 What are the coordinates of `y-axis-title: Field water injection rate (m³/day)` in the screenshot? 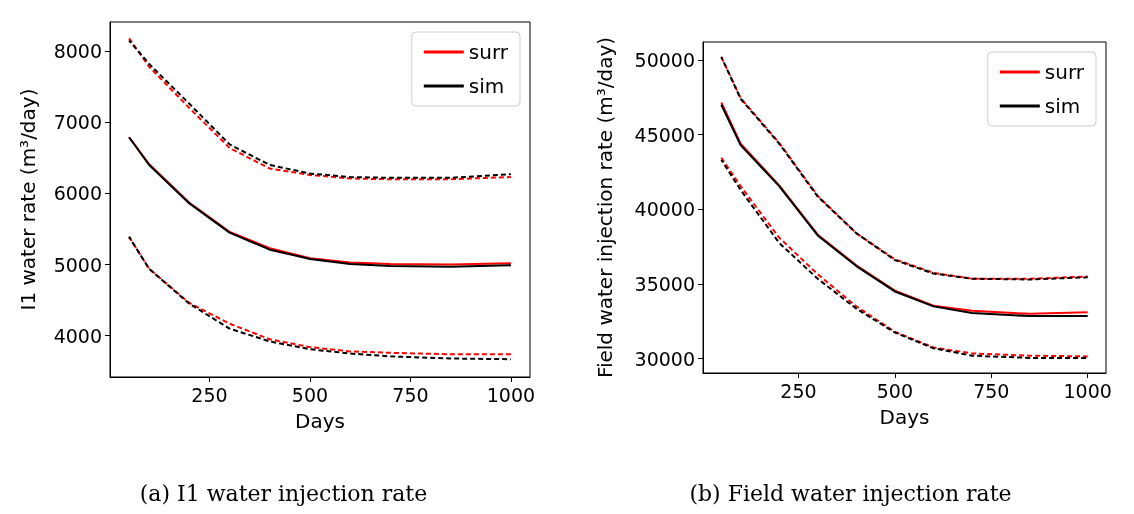 It's located at (605, 207).